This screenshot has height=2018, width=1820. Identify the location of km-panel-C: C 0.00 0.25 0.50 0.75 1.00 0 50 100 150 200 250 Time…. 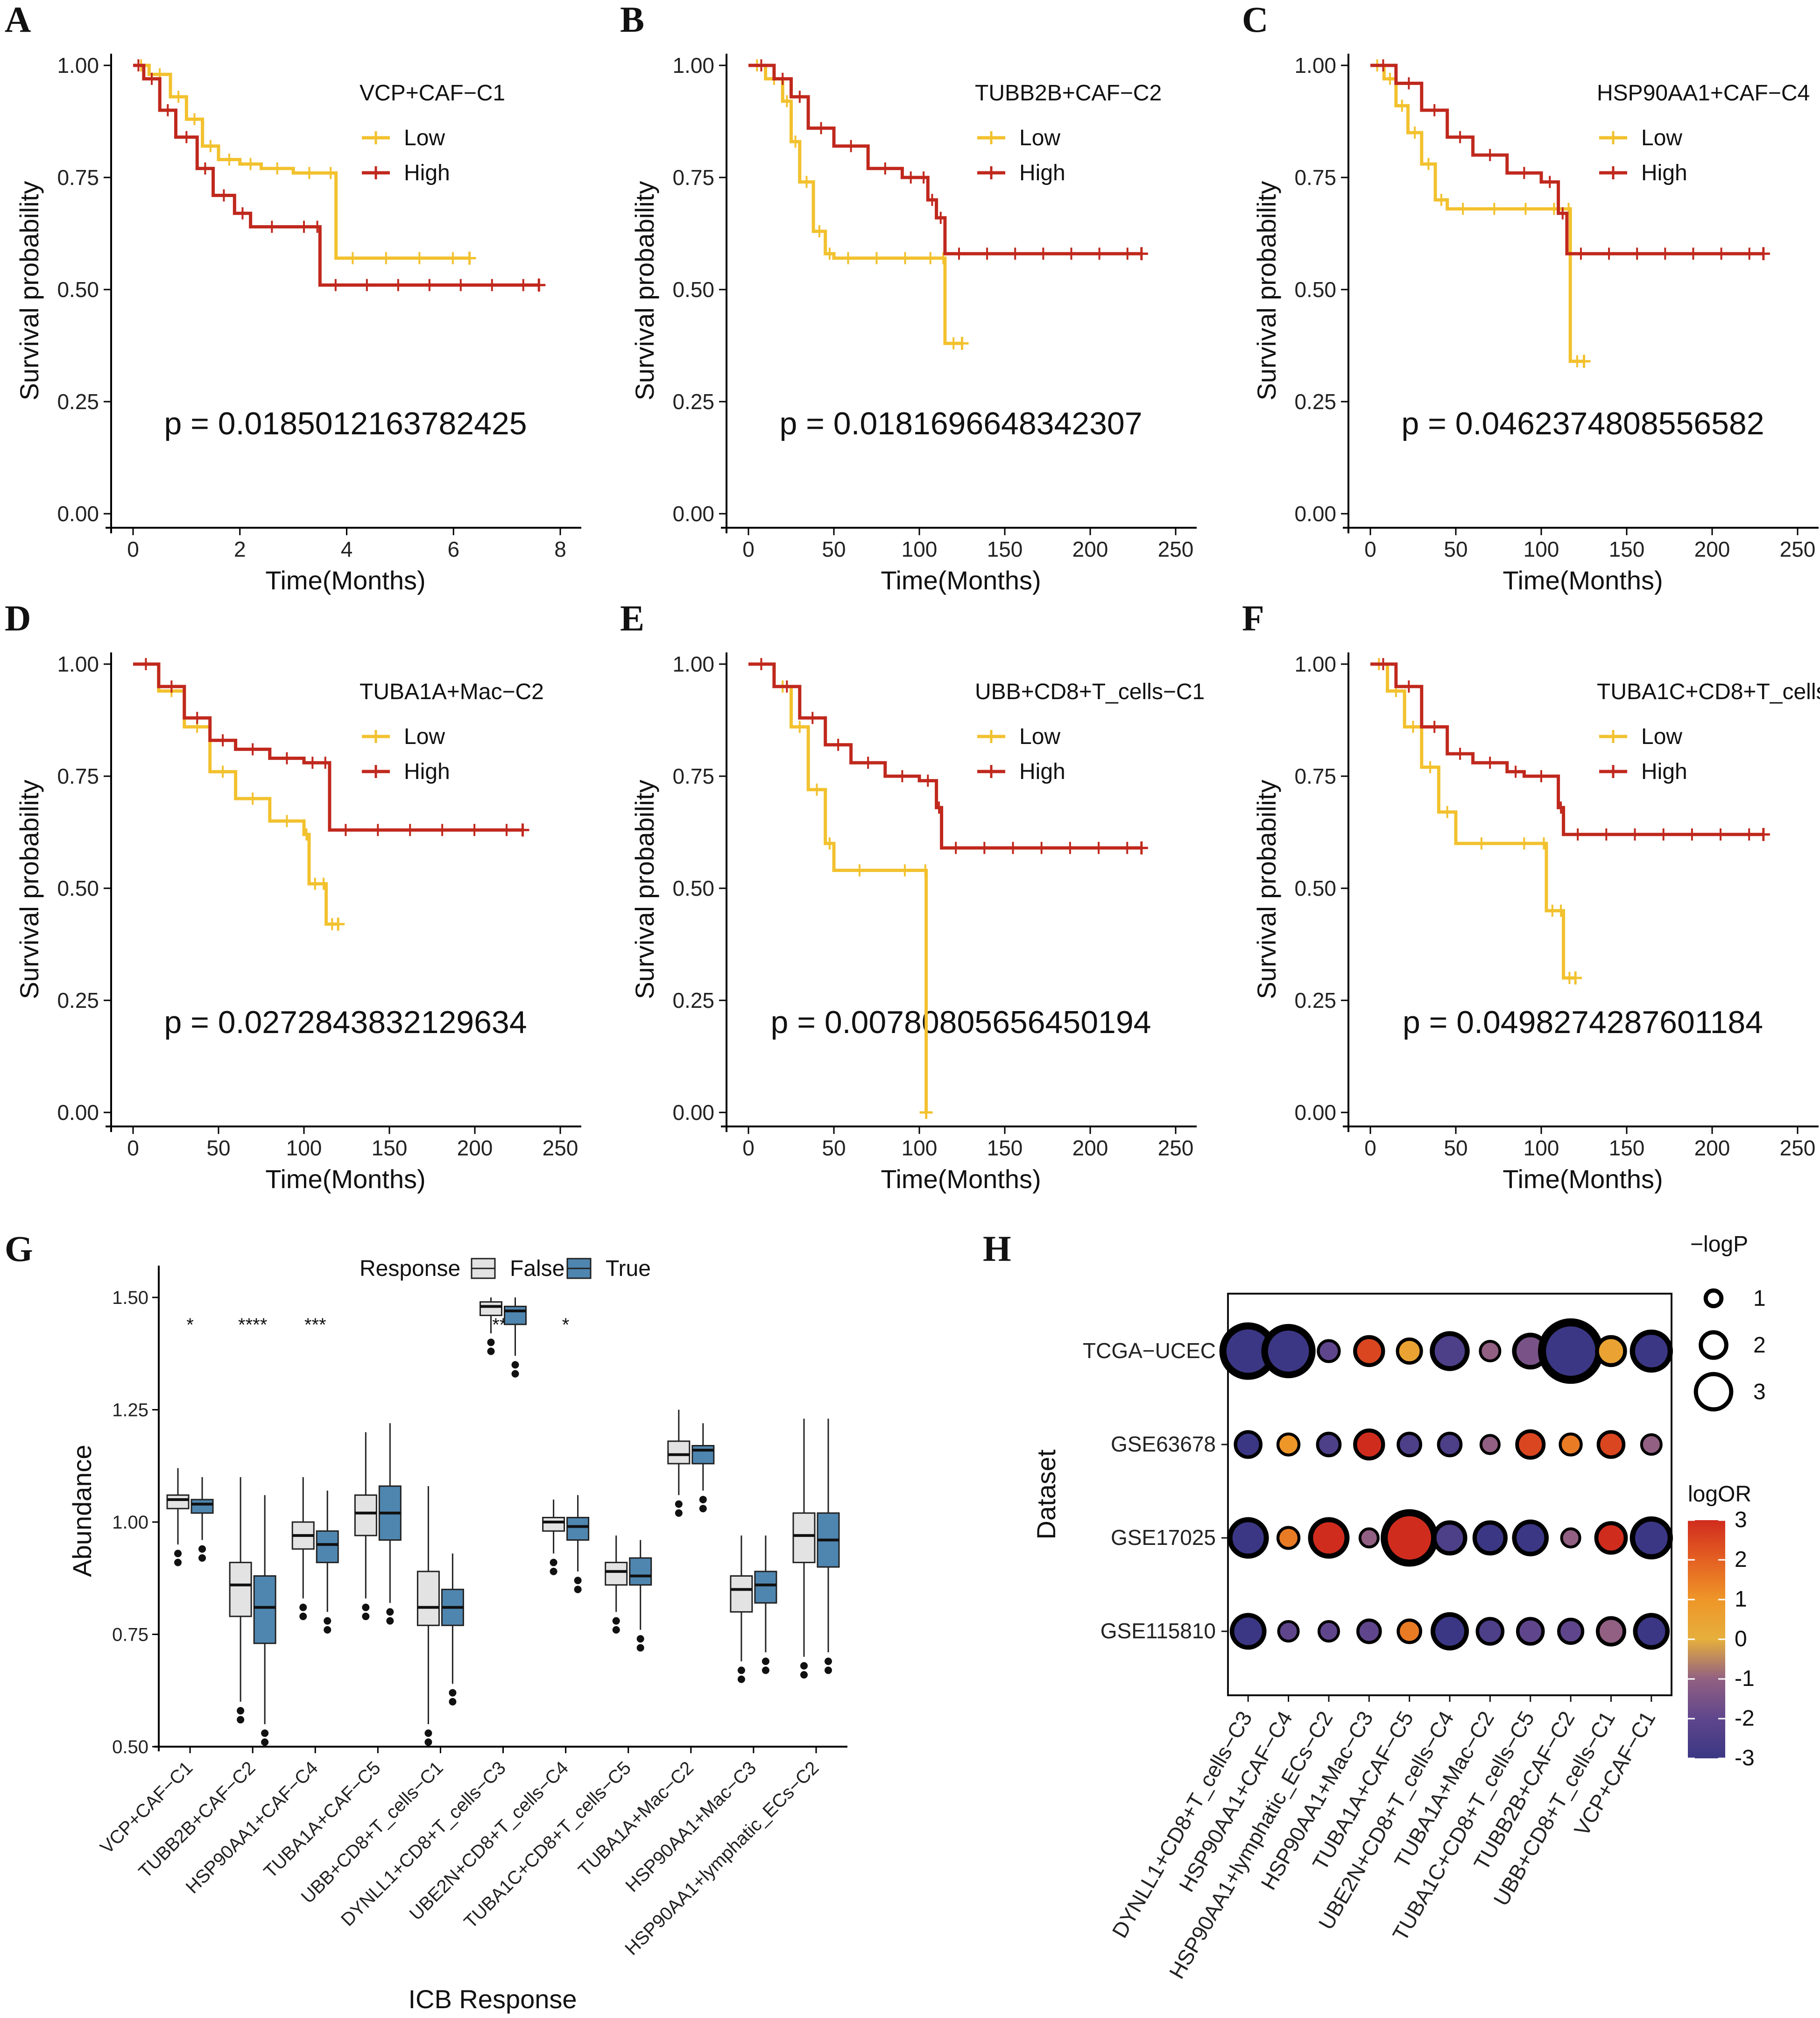
(1530, 297).